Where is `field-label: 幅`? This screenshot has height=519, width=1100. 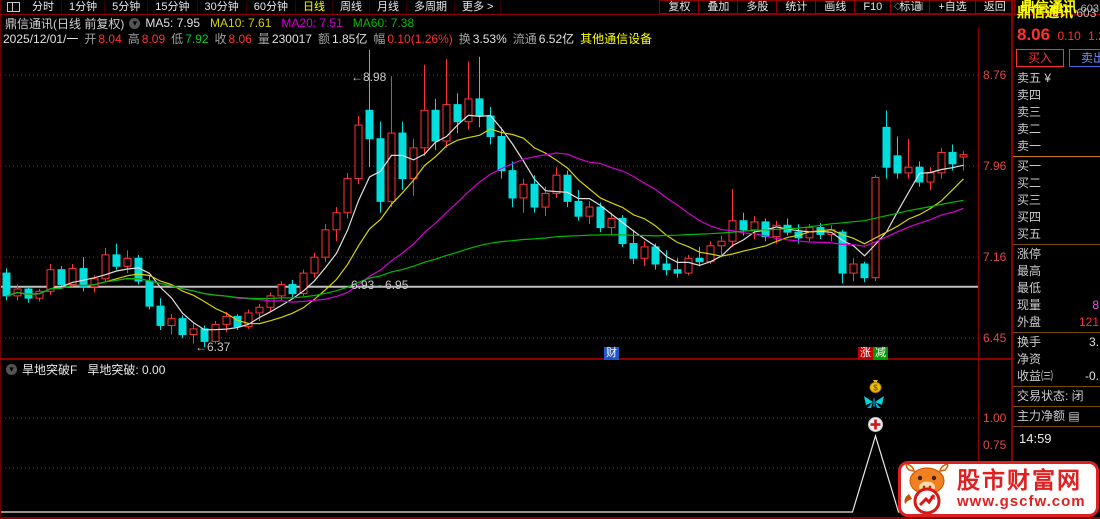 field-label: 幅 is located at coordinates (379, 39).